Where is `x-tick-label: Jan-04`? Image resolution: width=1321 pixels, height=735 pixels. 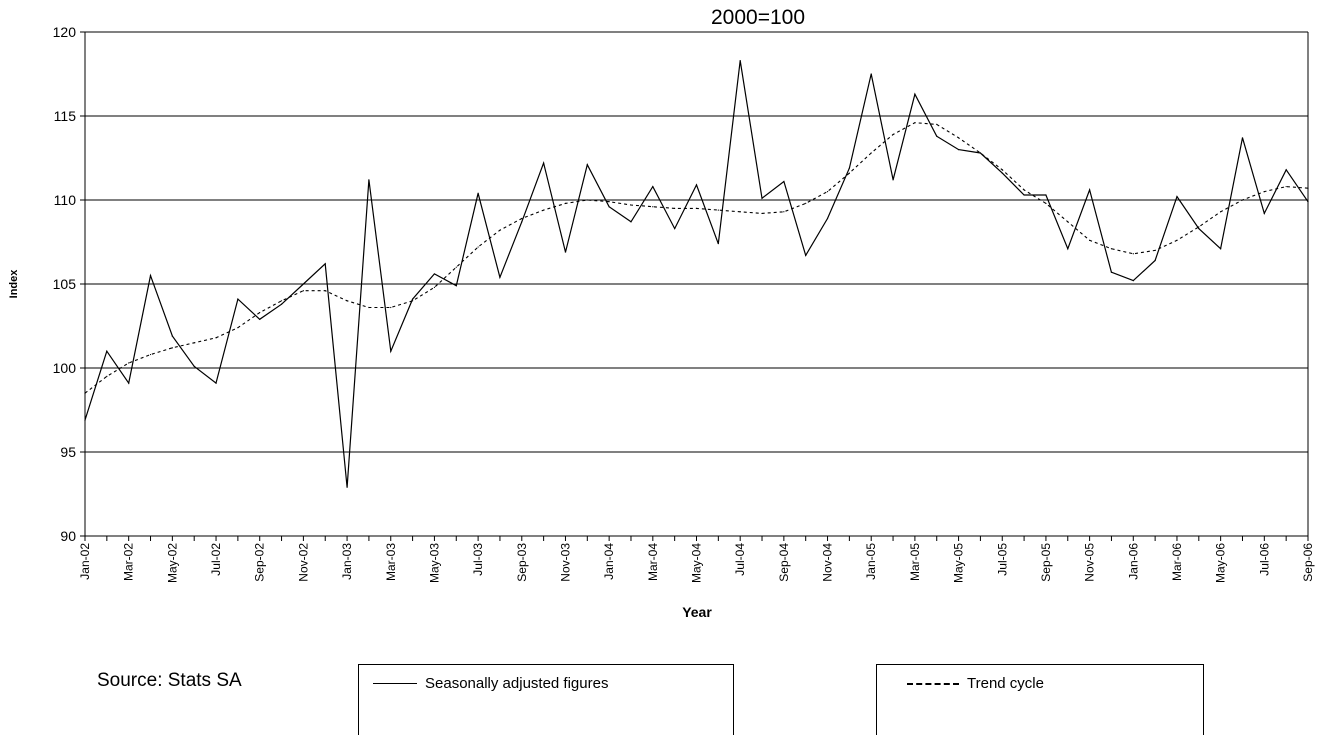
x-tick-label: Jan-04 is located at coordinates (609, 561).